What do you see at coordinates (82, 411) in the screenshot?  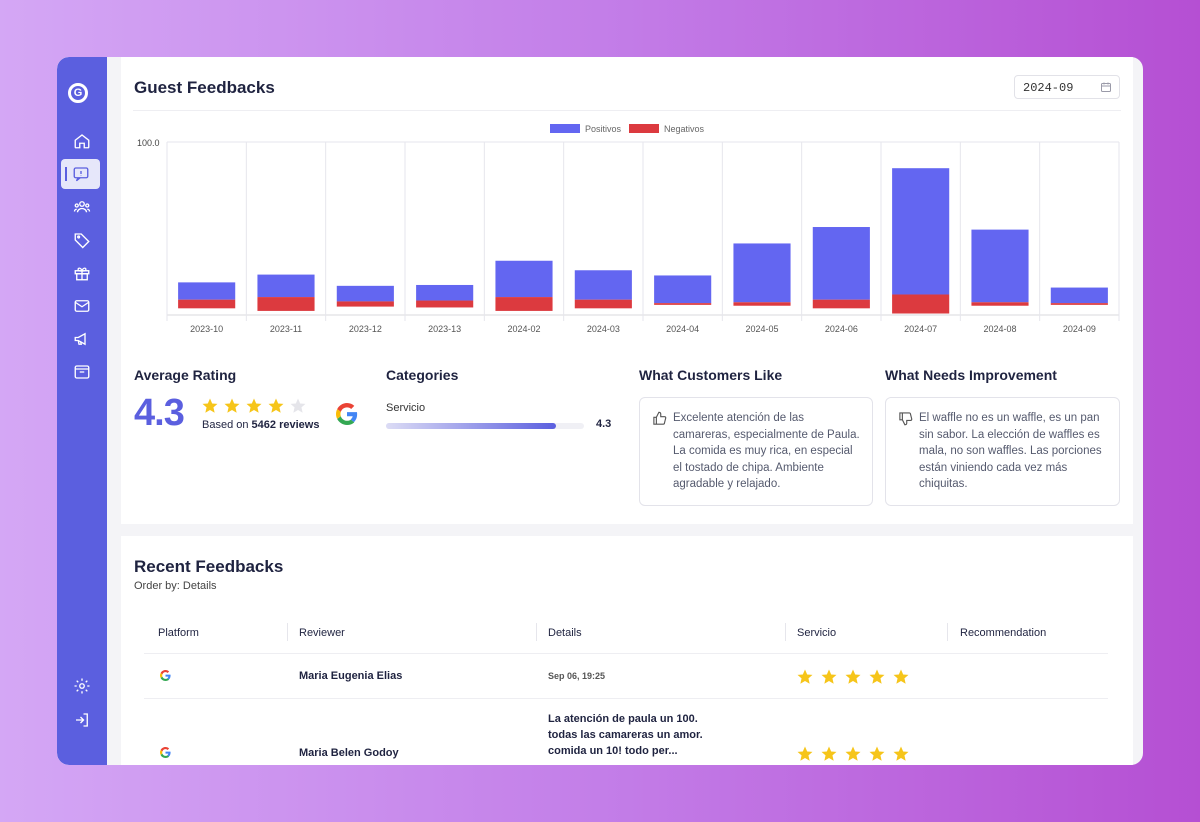 I see `sidebar: G` at bounding box center [82, 411].